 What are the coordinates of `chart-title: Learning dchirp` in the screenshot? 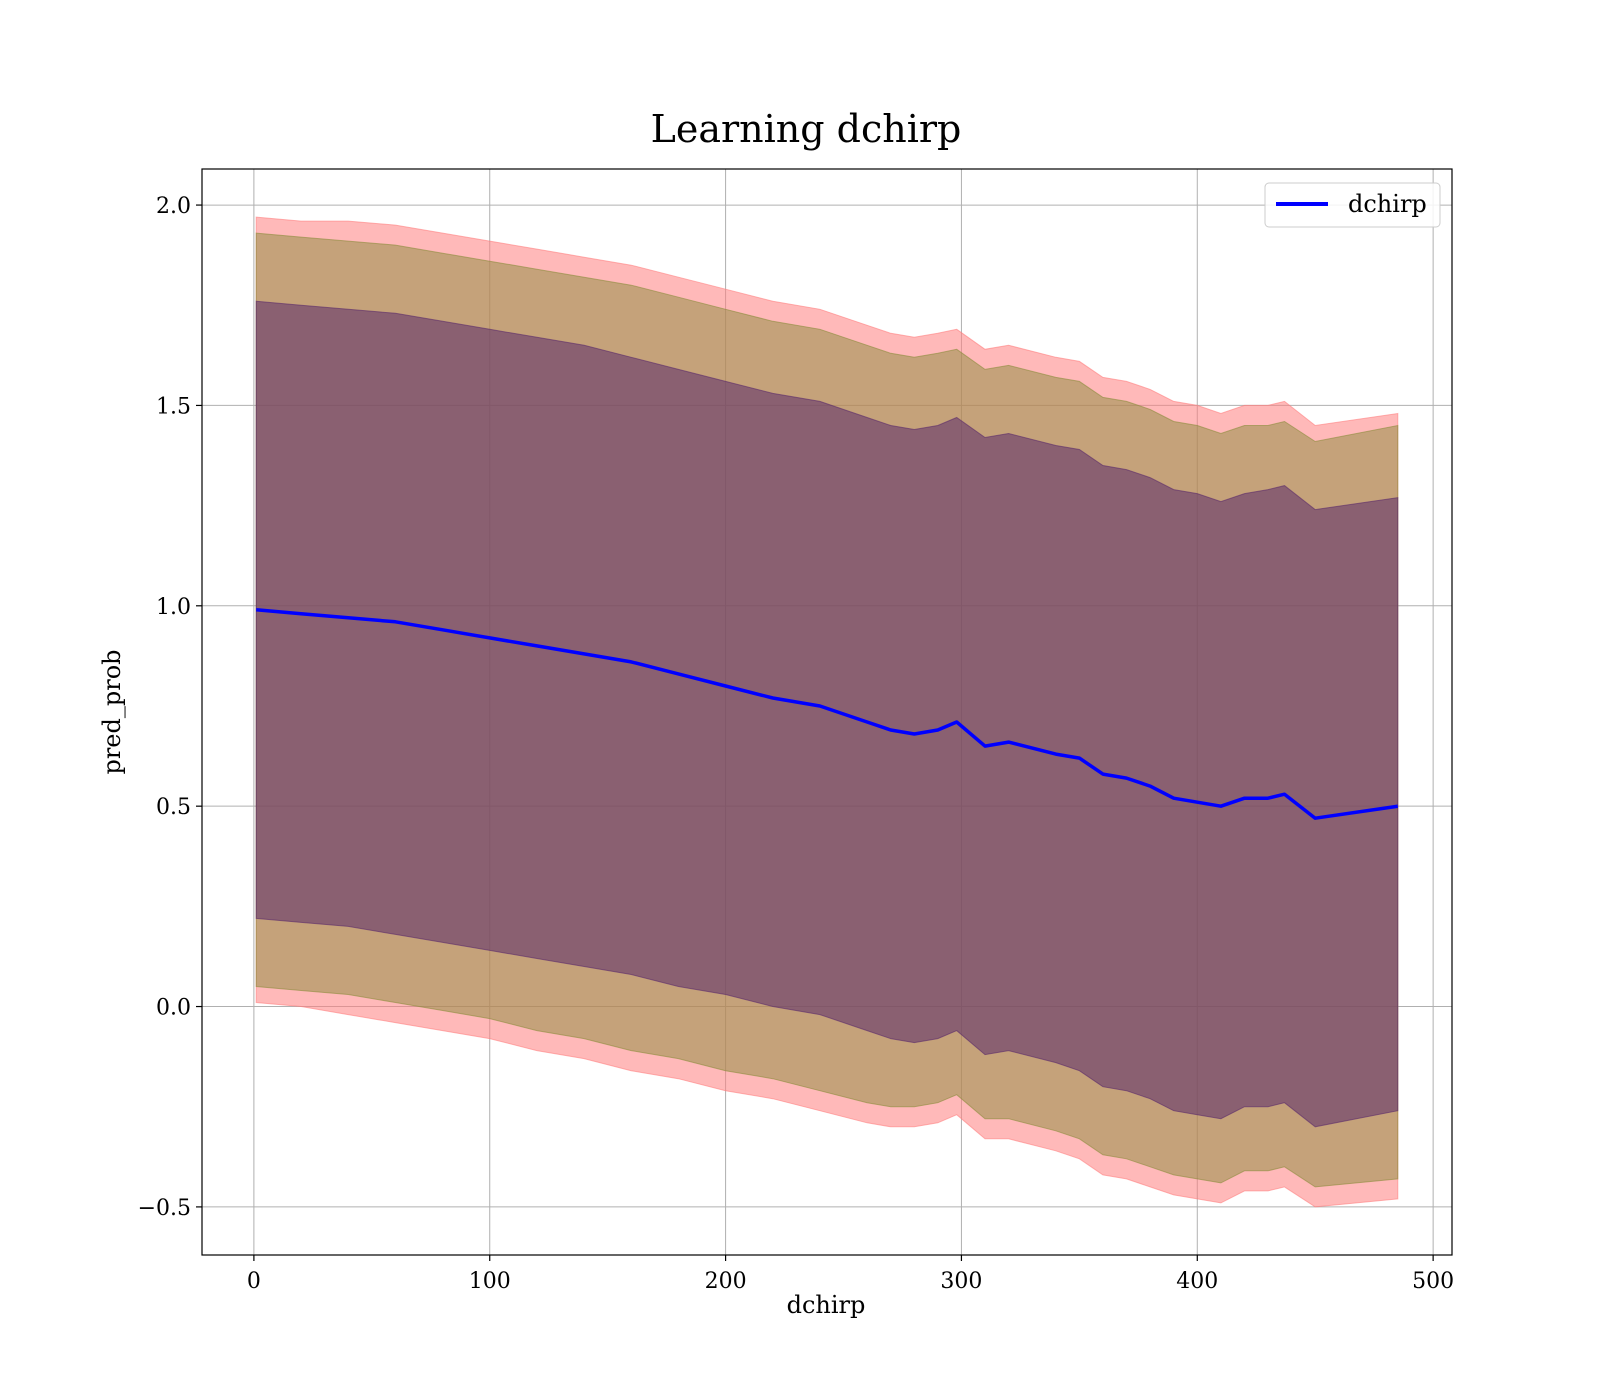 It's located at (806, 129).